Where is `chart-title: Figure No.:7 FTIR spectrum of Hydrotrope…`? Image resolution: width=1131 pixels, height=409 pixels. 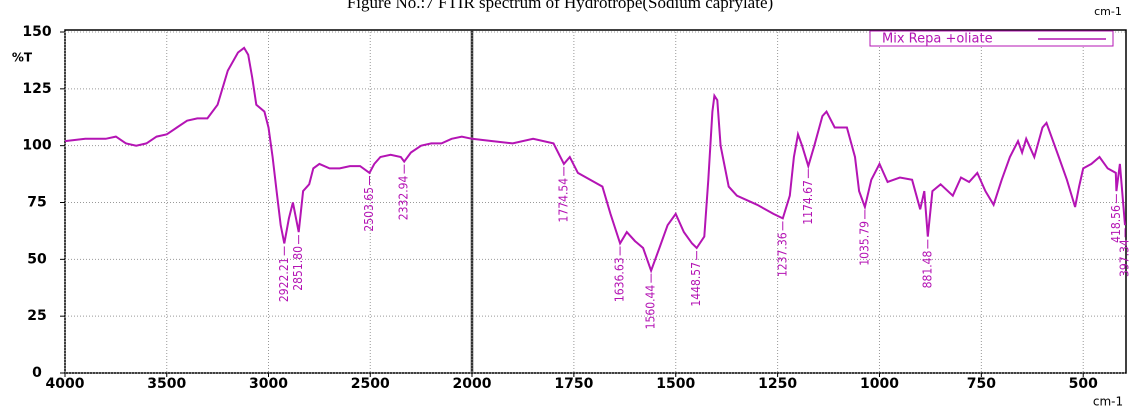
chart-title: Figure No.:7 FTIR spectrum of Hydrotrope… is located at coordinates (560, 6).